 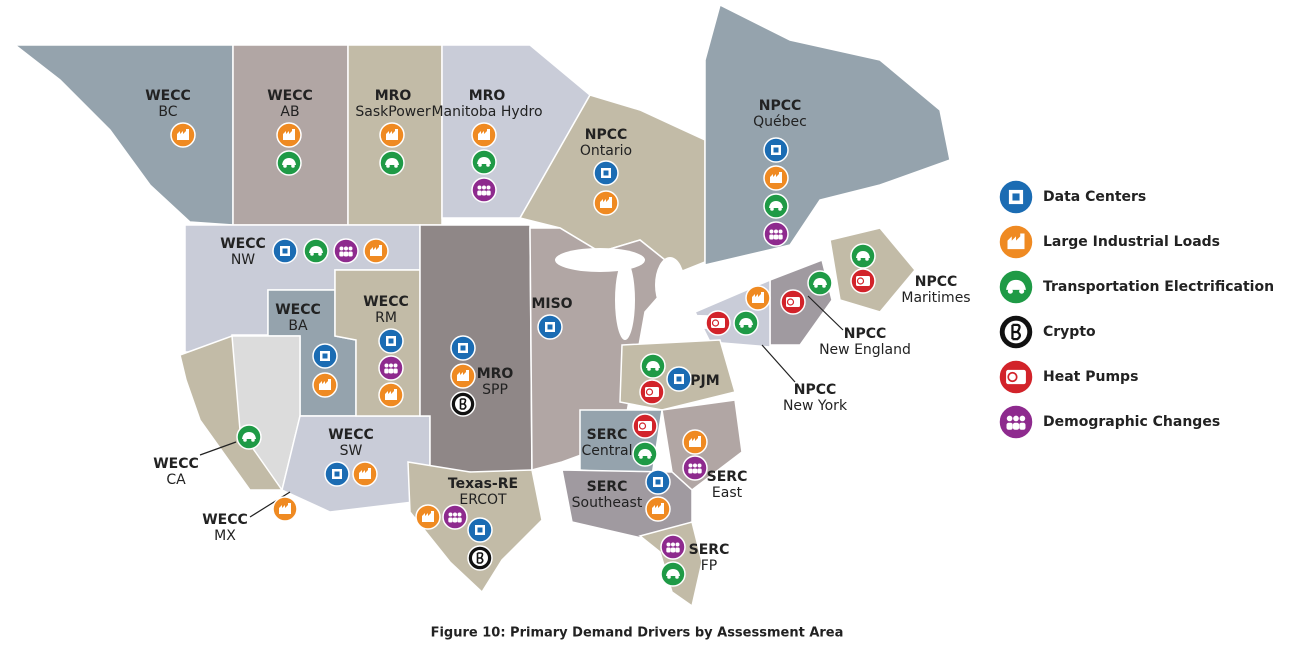 What do you see at coordinates (709, 566) in the screenshot?
I see `area-name: FP` at bounding box center [709, 566].